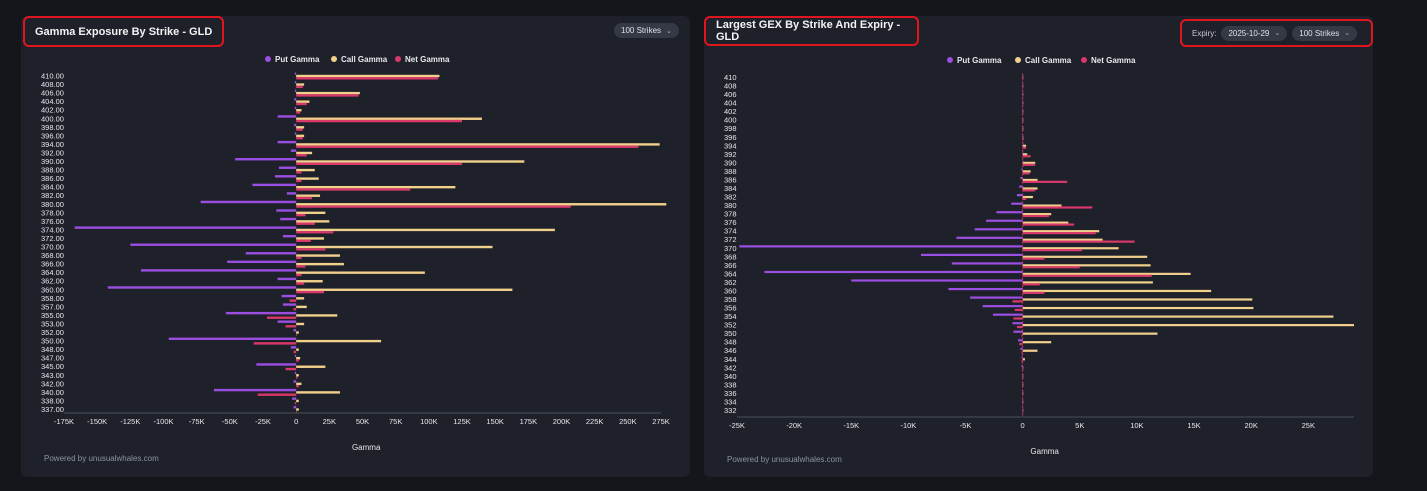 This screenshot has height=491, width=1427. I want to click on left-x-tick-label: -50K, so click(230, 421).